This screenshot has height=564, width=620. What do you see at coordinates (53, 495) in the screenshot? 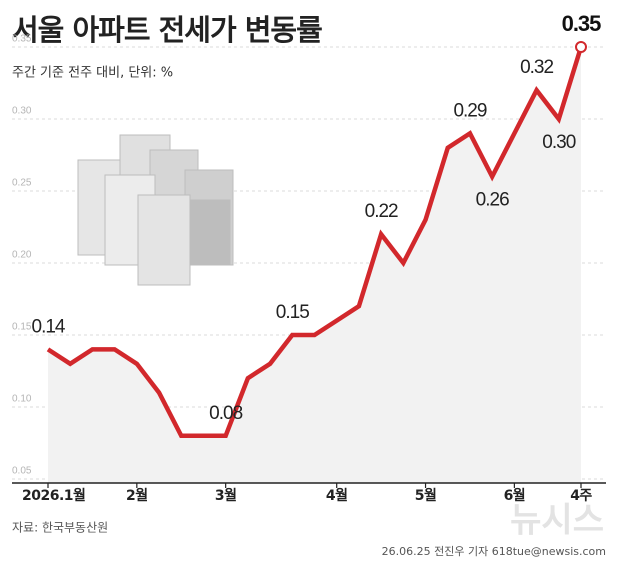
I see `x-tick-label: 2026.1월` at bounding box center [53, 495].